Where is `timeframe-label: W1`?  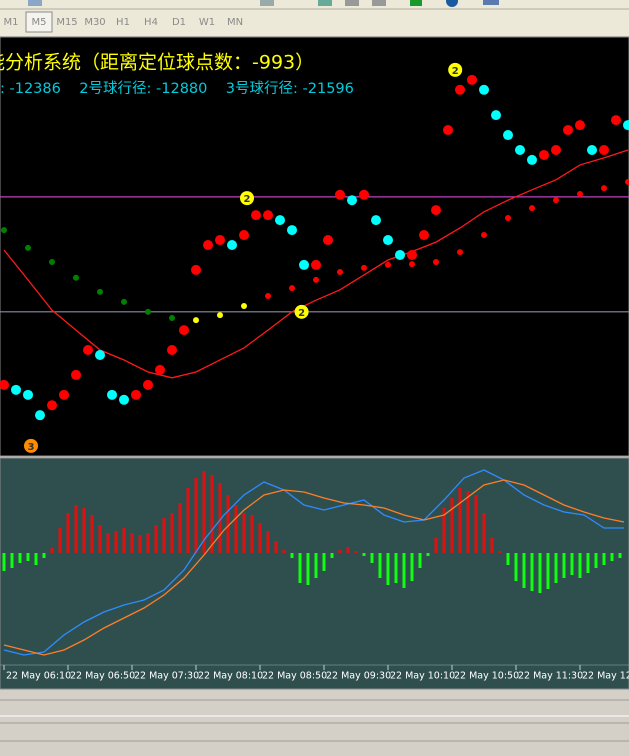
timeframe-label: W1 is located at coordinates (207, 22).